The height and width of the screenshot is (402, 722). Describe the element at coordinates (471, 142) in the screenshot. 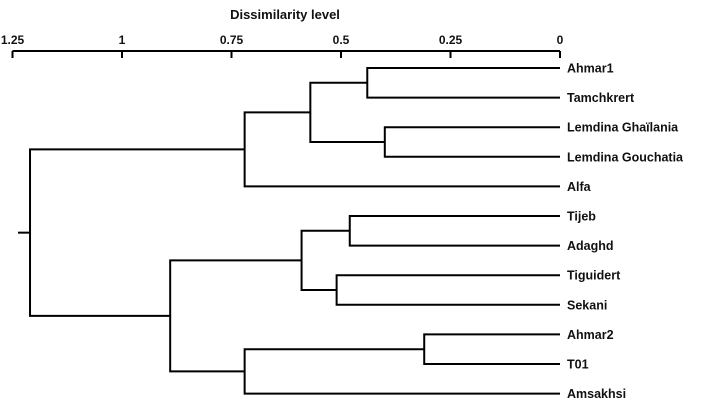

I see `branch-m2` at that location.